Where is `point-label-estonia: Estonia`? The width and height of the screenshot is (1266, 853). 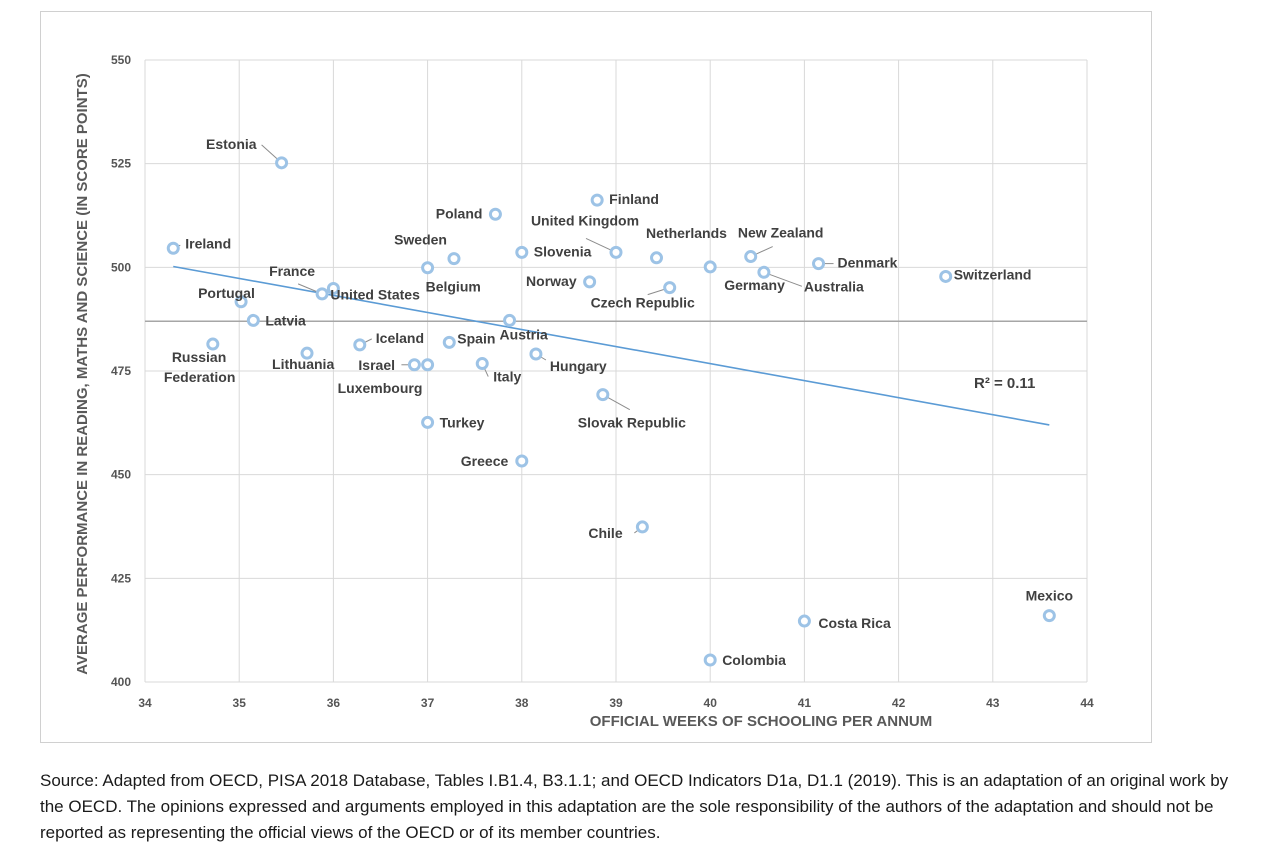 point-label-estonia: Estonia is located at coordinates (231, 144).